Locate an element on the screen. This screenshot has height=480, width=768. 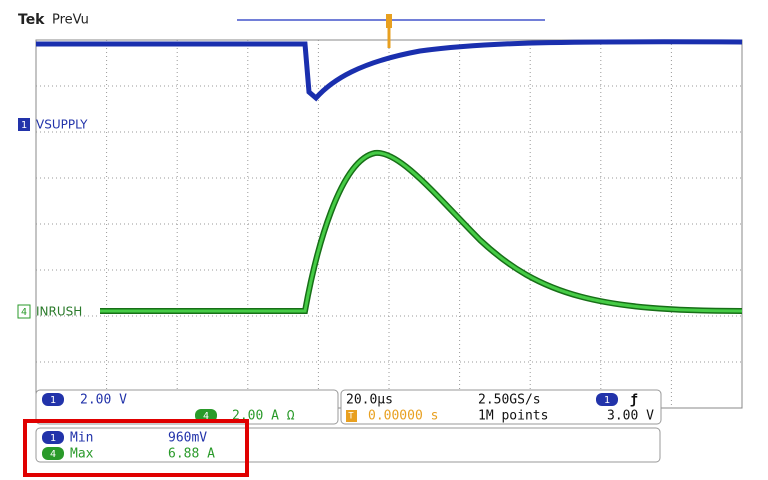
ch1-waveform is located at coordinates (389, 70).